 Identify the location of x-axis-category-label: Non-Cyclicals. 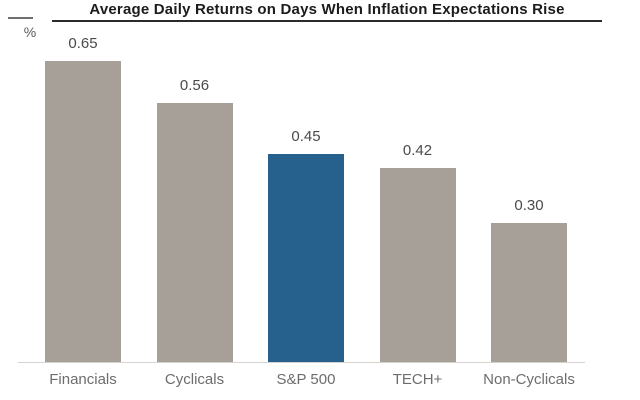
(529, 379).